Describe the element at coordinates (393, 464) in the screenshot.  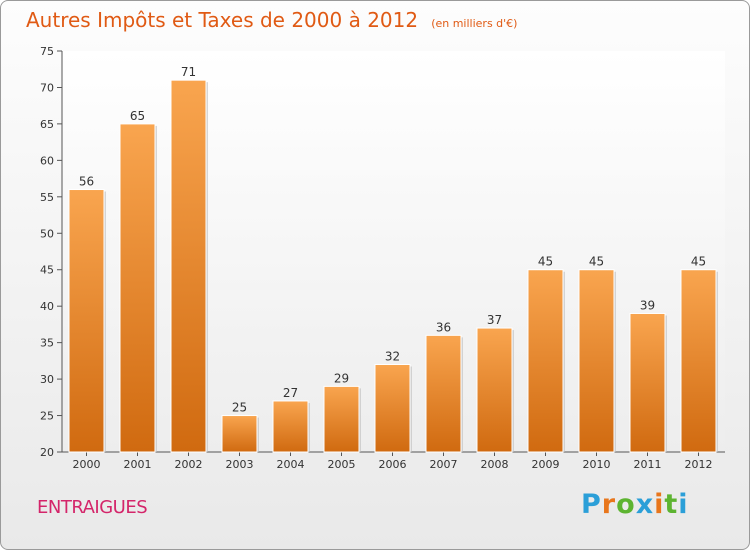
I see `x-tick-label: 2006` at that location.